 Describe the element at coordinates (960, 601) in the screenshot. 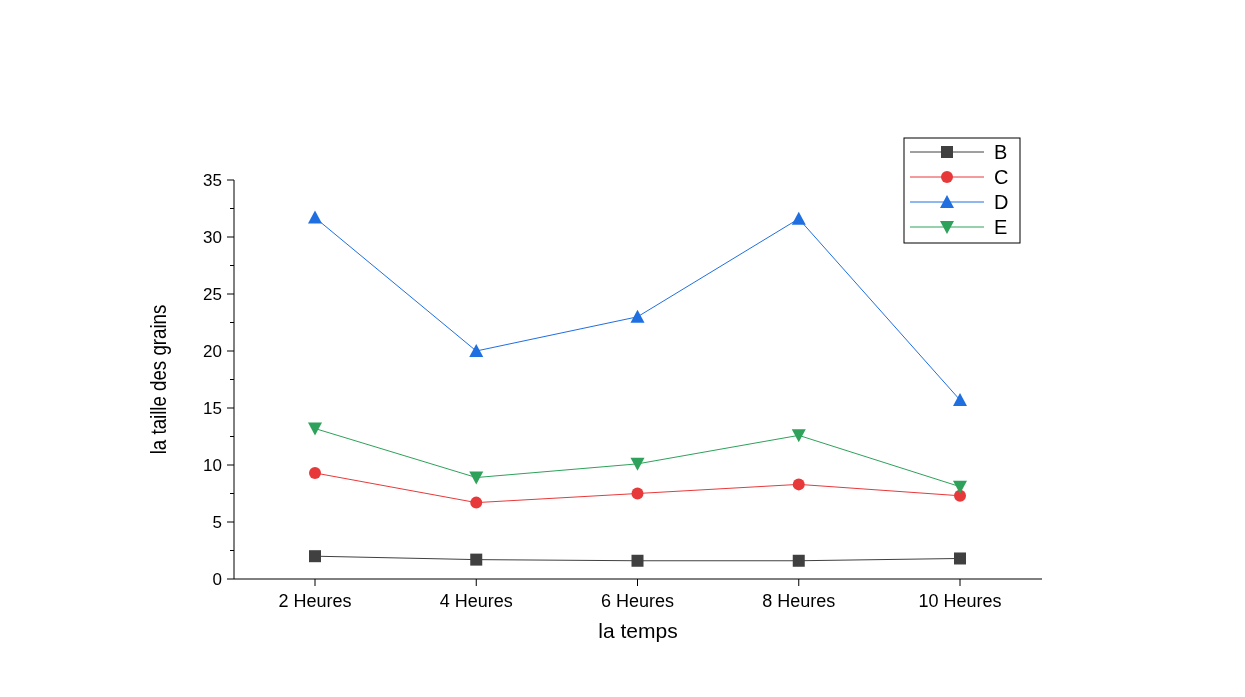

I see `x-tick-label: 10 Heures` at that location.